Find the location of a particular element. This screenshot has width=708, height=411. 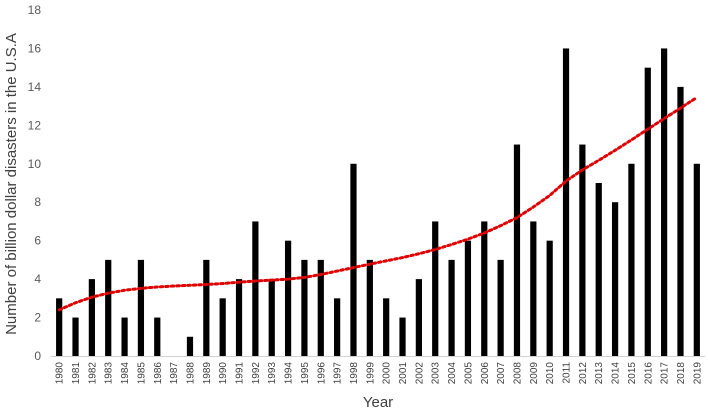

bar-2014 is located at coordinates (615, 279).